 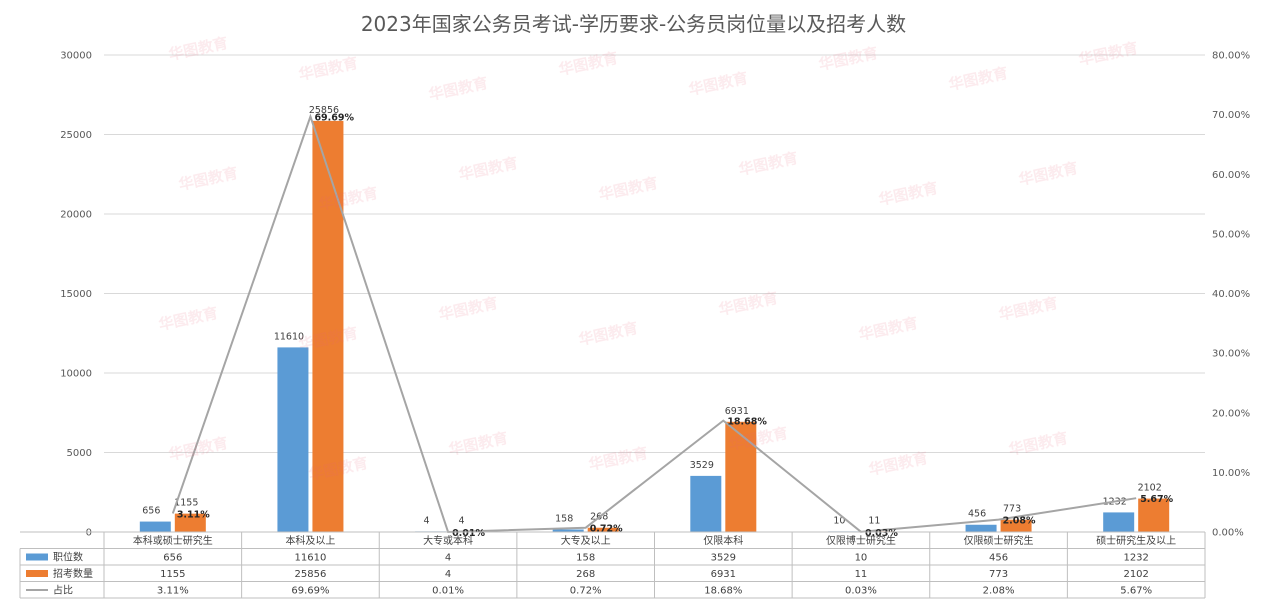 I want to click on legend-label: 占比, so click(x=63, y=590).